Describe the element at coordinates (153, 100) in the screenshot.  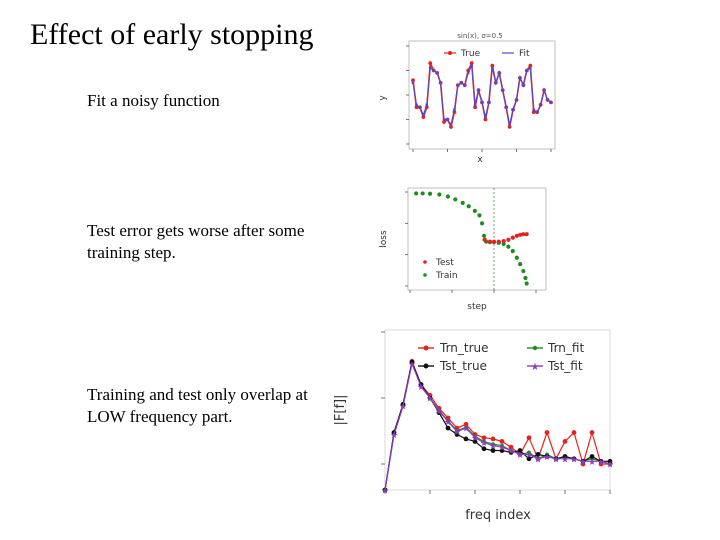
I see `bullet-noisy-function: Fit a noisy function` at that location.